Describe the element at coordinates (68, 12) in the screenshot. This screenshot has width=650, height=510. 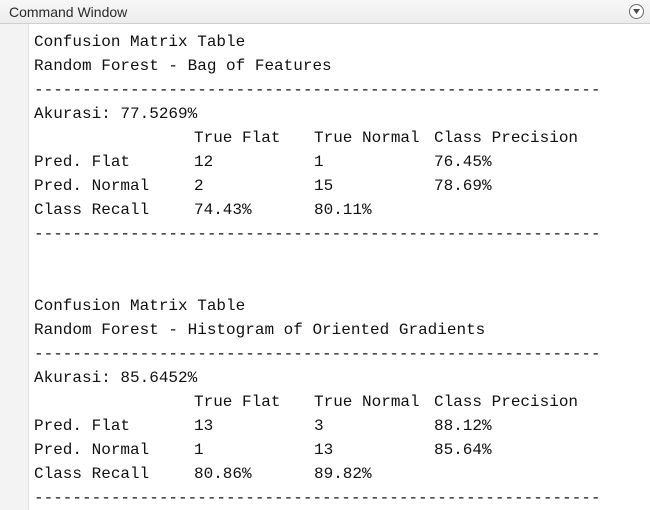
I see `window-title: Command Window` at that location.